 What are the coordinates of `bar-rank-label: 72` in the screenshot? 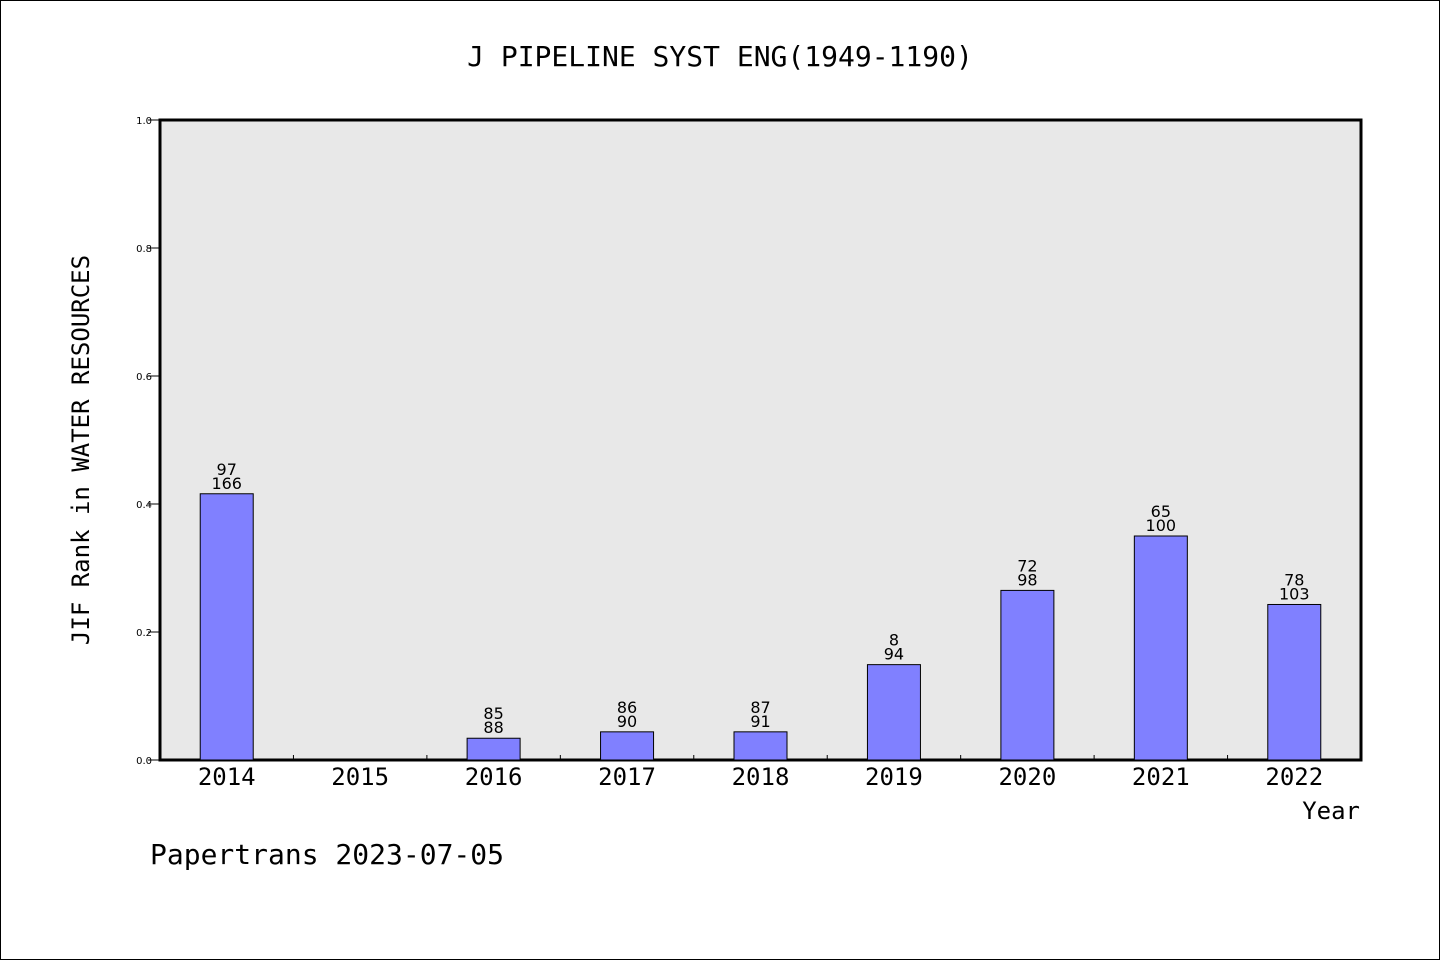 It's located at (1027, 565).